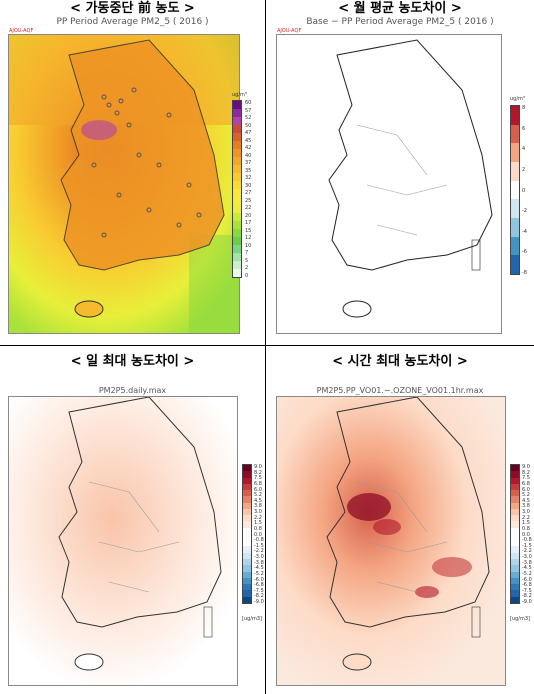  What do you see at coordinates (248, 118) in the screenshot?
I see `colorbar-tick-label: 52` at bounding box center [248, 118].